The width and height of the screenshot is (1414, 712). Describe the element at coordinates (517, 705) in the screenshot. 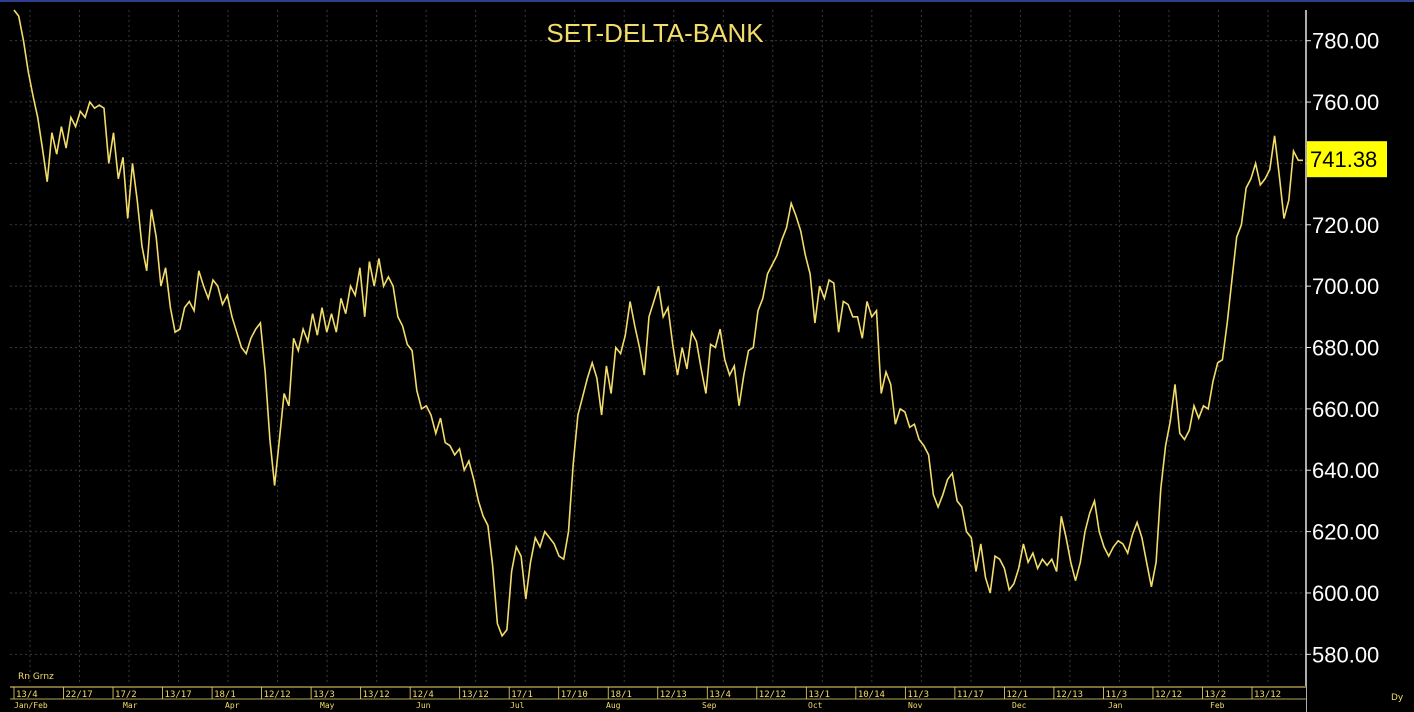

I see `x-month-label: Jul` at that location.